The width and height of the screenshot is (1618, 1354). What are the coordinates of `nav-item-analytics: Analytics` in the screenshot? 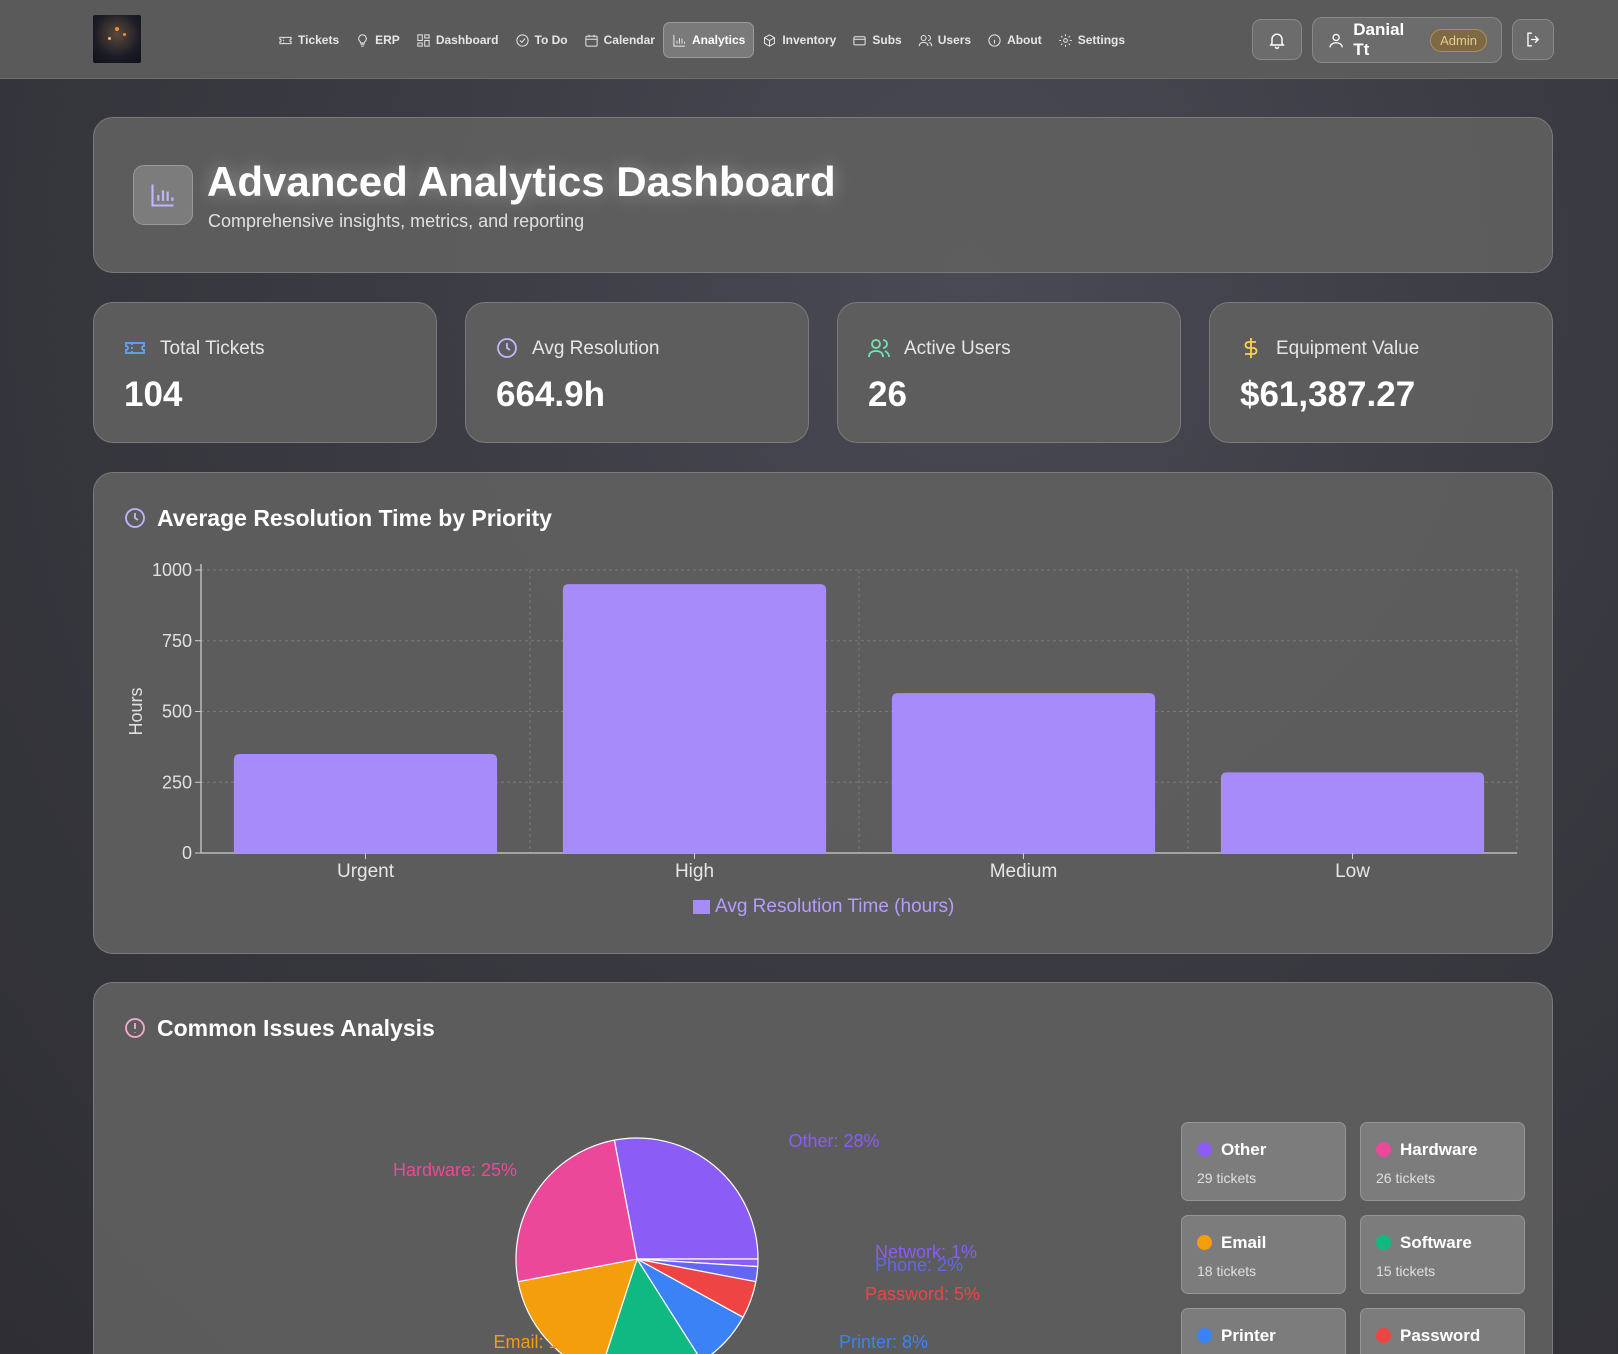 It's located at (708, 40).